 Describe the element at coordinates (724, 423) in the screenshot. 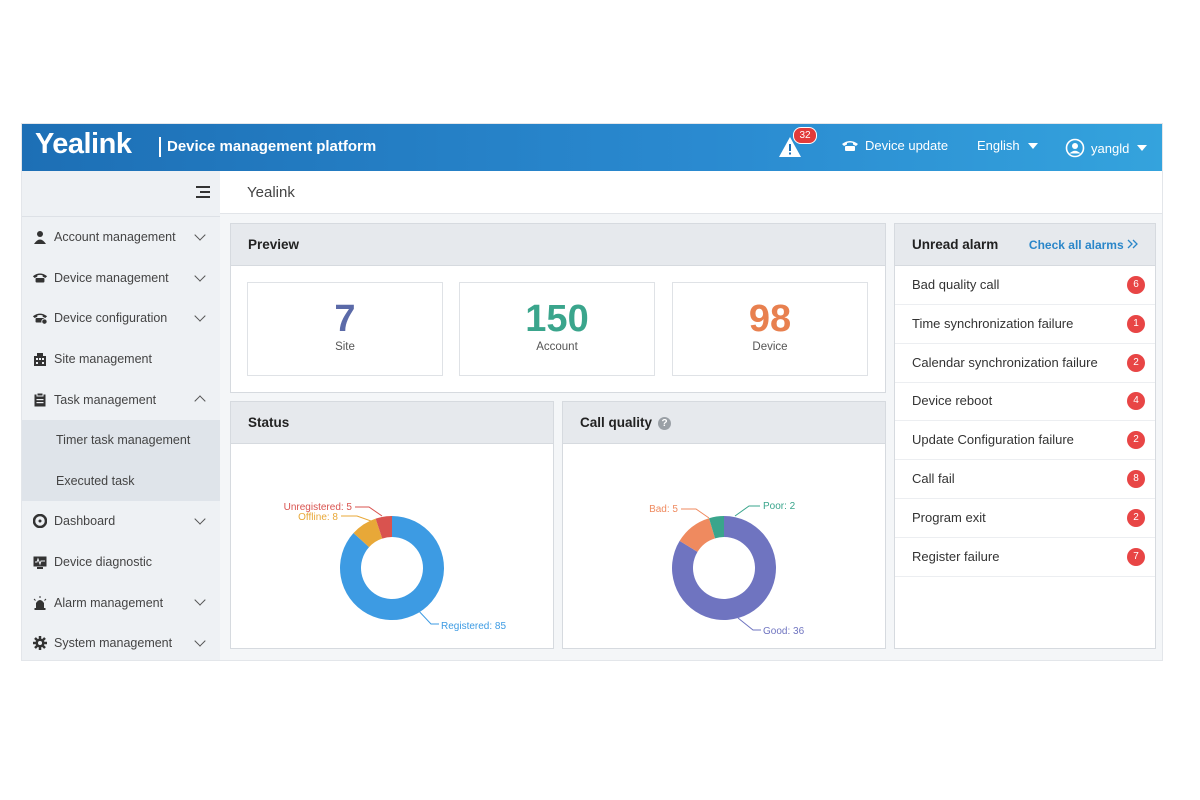

I see `call-quality-header: Call quality?` at that location.